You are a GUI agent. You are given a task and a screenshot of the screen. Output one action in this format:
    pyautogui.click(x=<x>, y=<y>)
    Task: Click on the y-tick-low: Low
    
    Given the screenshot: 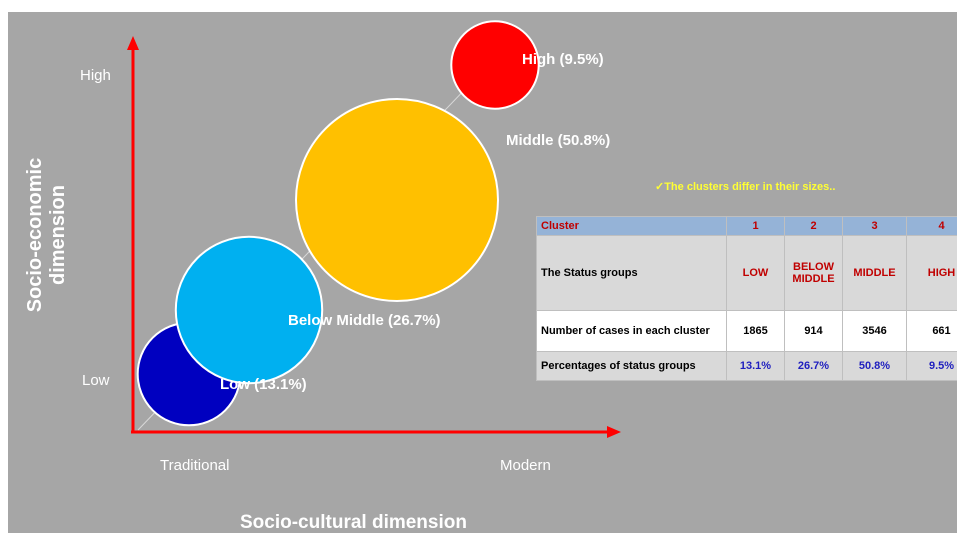 What is the action you would take?
    pyautogui.click(x=96, y=380)
    